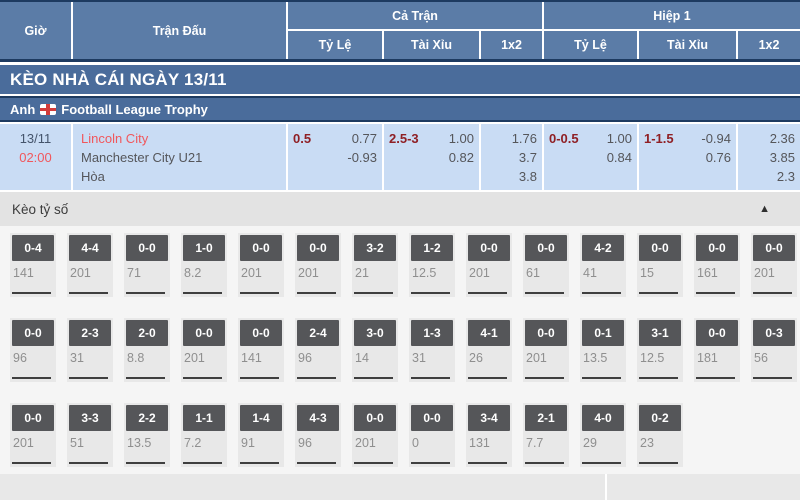 This screenshot has width=800, height=500. I want to click on half-handicap-odds-home: 1.00, so click(619, 138).